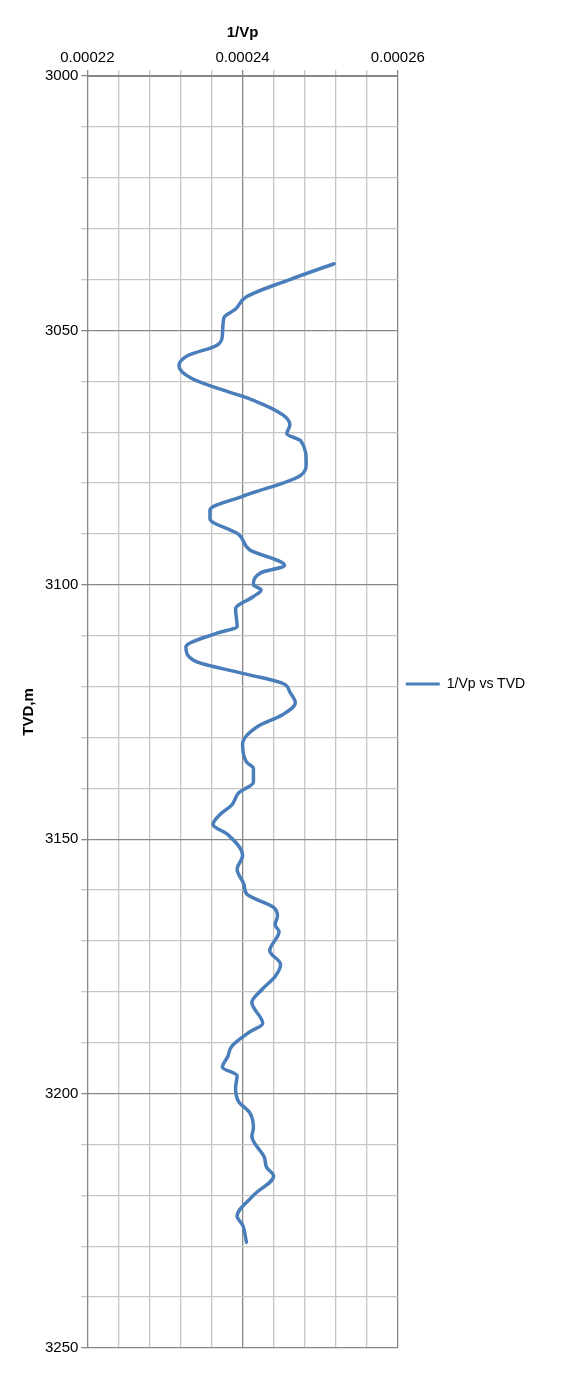  Describe the element at coordinates (242, 57) in the screenshot. I see `x-tick-label: 0.00024` at that location.